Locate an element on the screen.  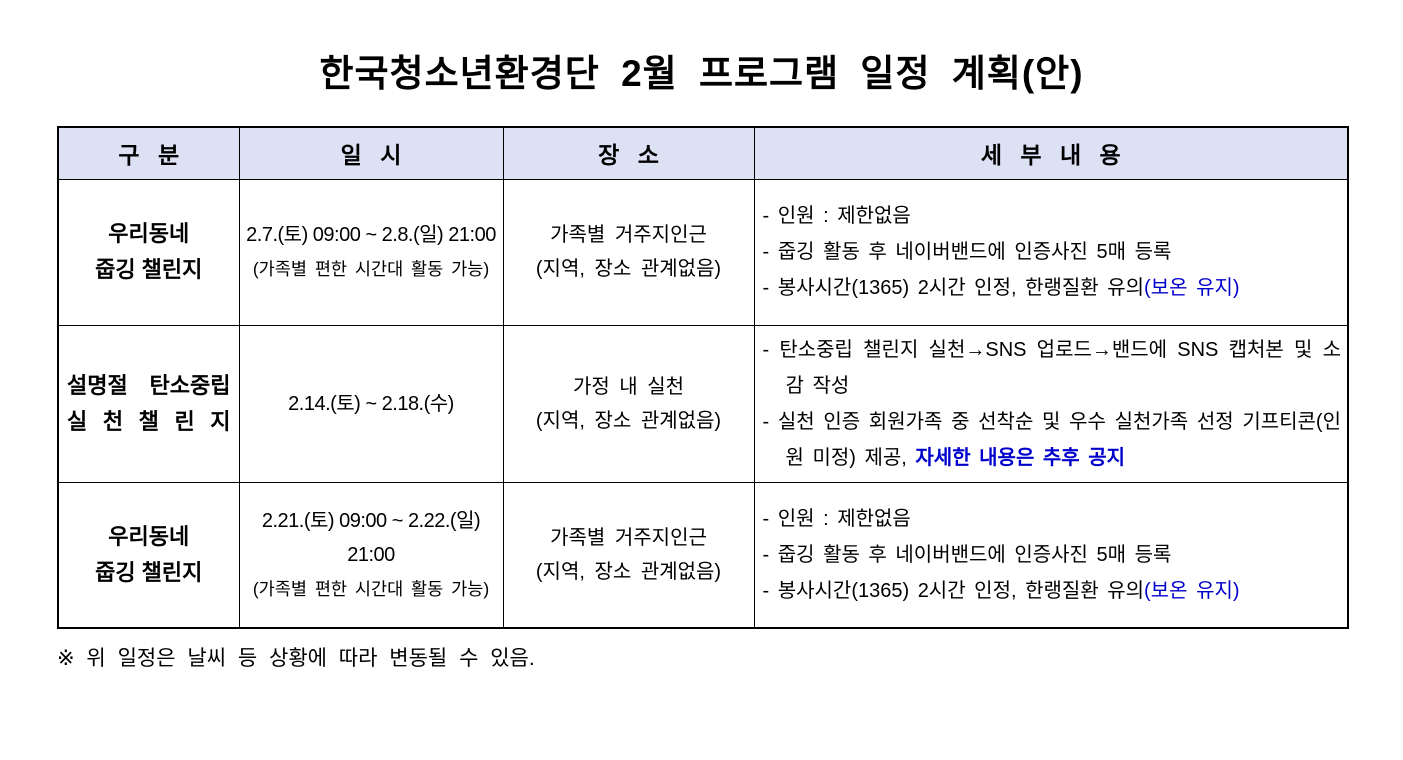
header-datetime: 일 시 is located at coordinates (371, 153).